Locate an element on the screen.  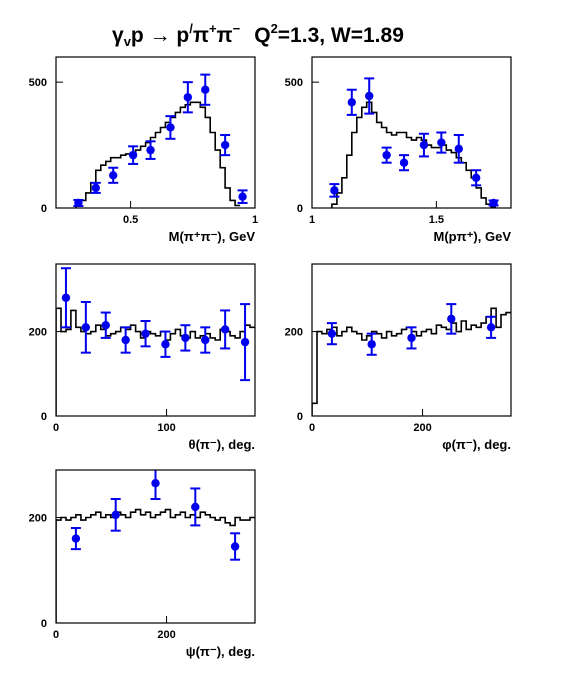
x-axis-label: φ(π⁻), deg. is located at coordinates (476, 444).